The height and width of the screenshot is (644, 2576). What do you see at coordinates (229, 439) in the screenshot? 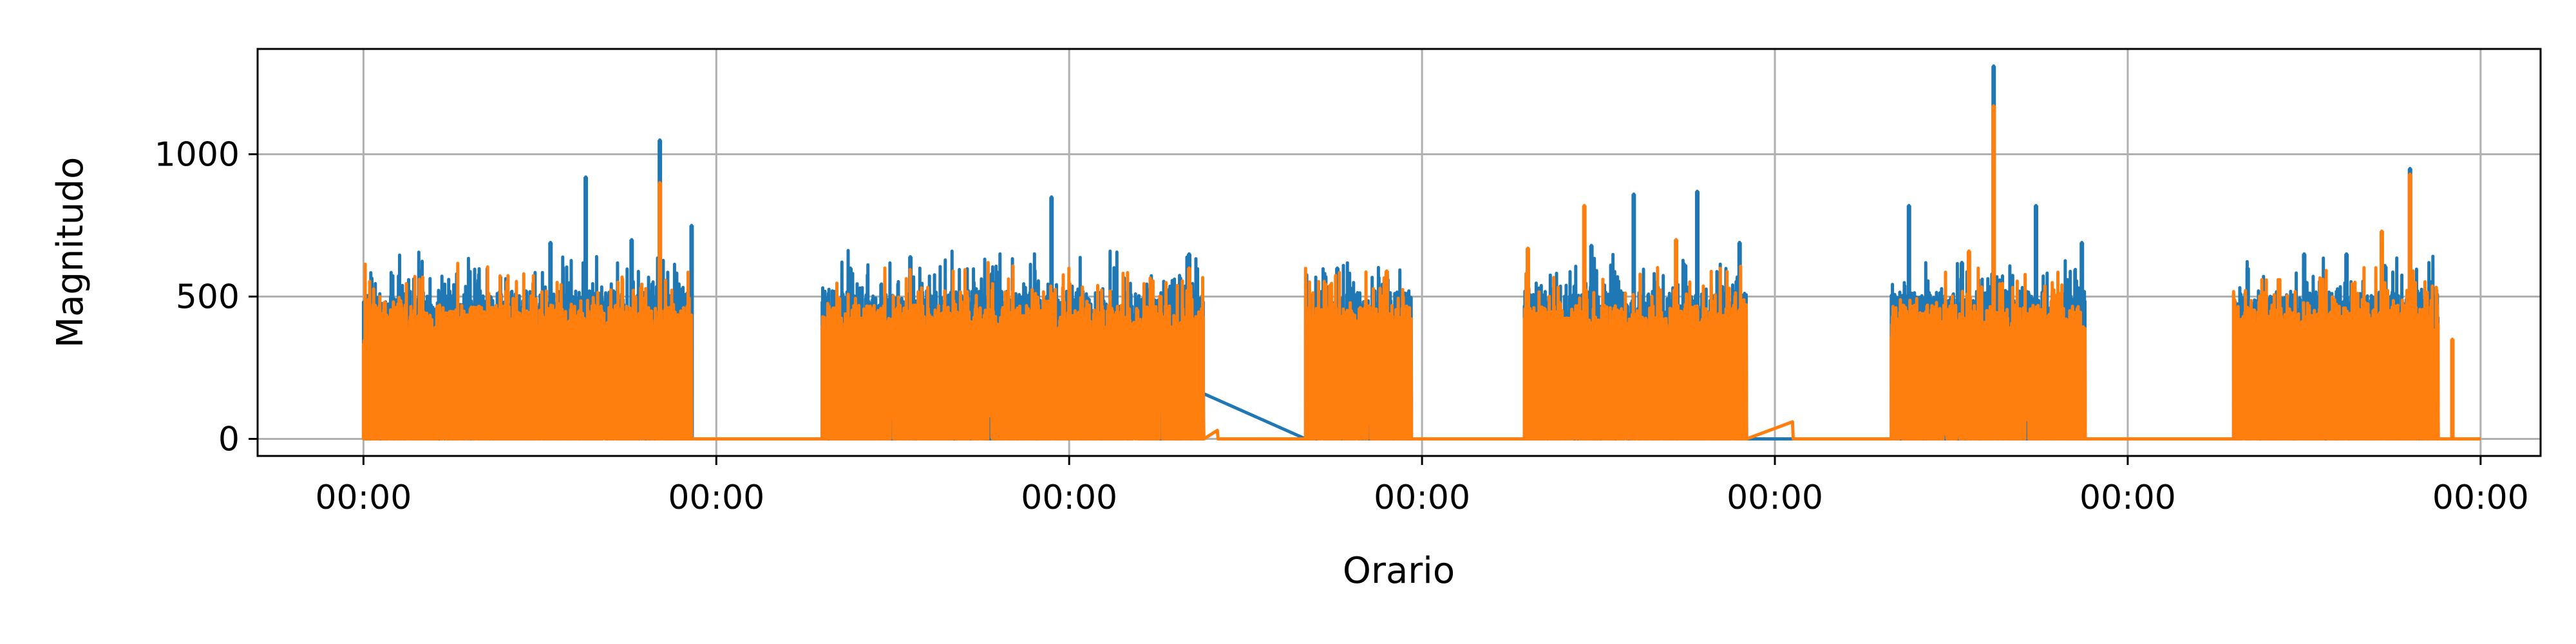
I see `y-tick-label: 0` at bounding box center [229, 439].